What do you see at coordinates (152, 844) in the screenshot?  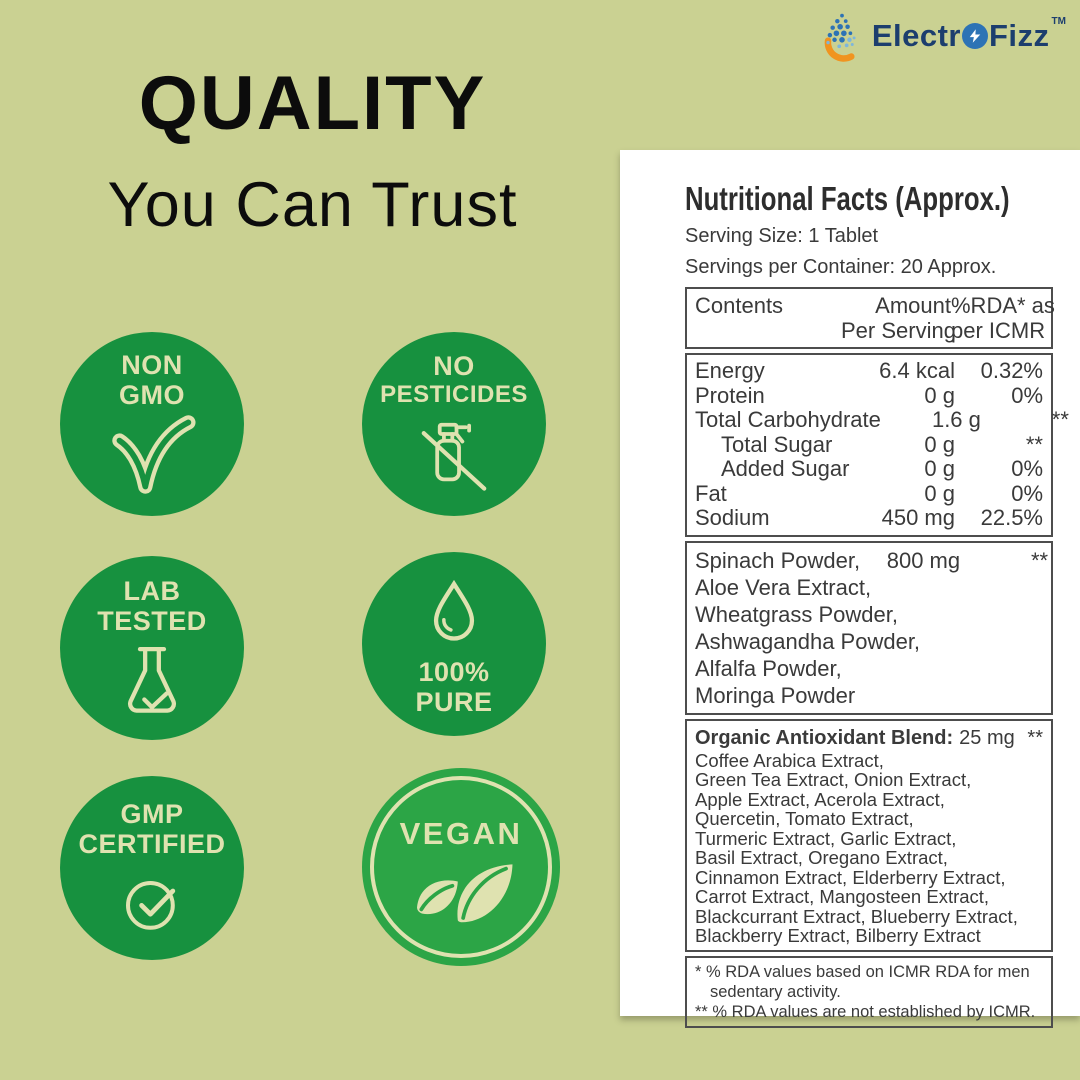 I see `badge-gmp-line2: CERTIFIED` at bounding box center [152, 844].